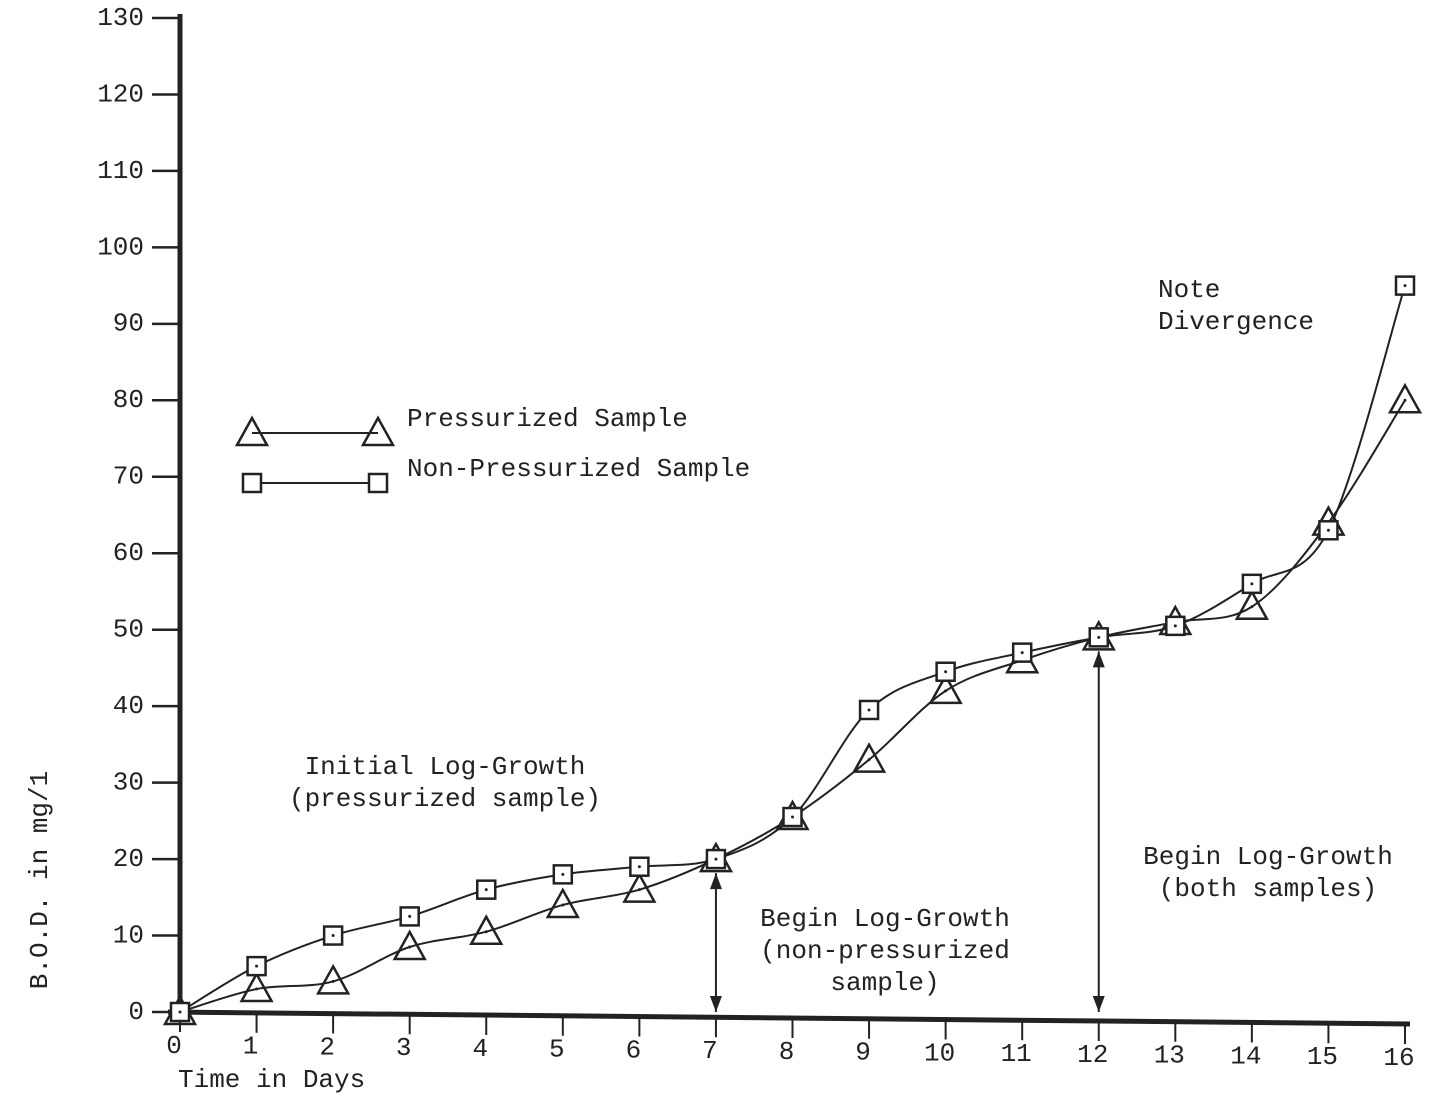 The image size is (1438, 1095). I want to click on y-tick-label: 20, so click(128, 859).